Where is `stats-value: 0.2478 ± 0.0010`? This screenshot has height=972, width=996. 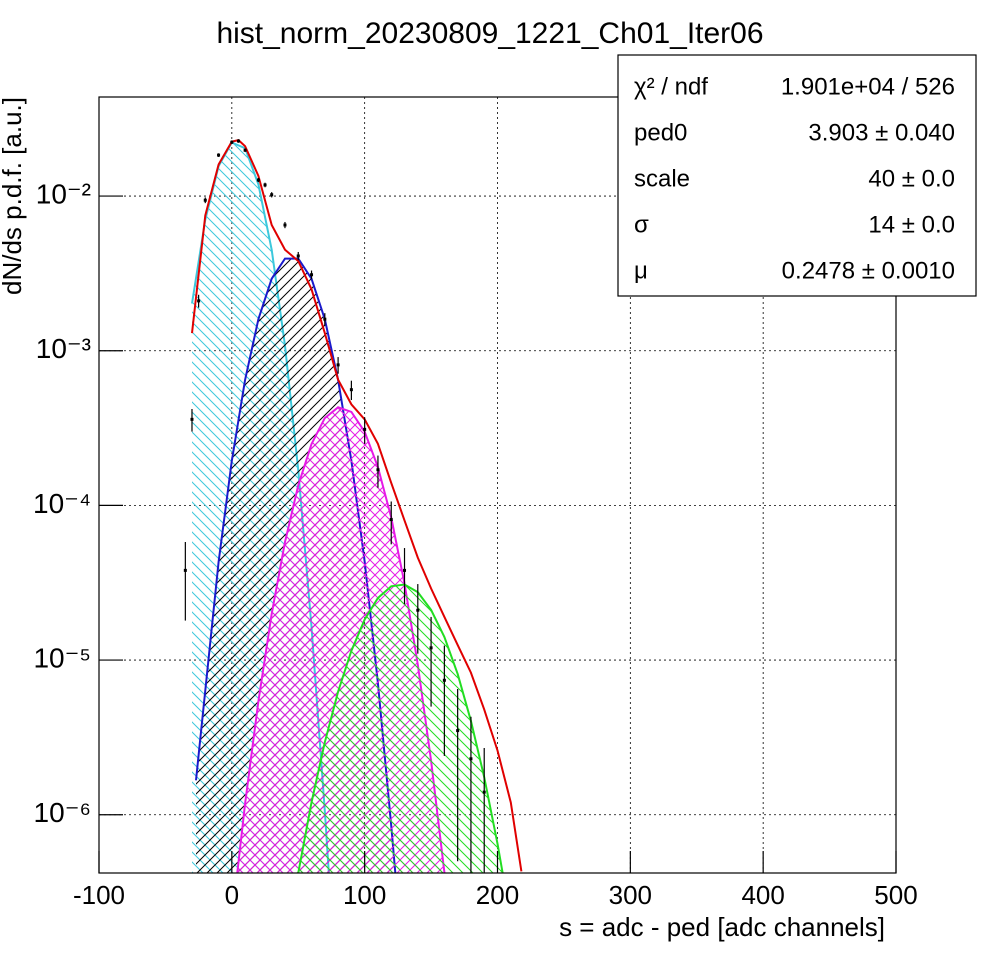 stats-value: 0.2478 ± 0.0010 is located at coordinates (868, 270).